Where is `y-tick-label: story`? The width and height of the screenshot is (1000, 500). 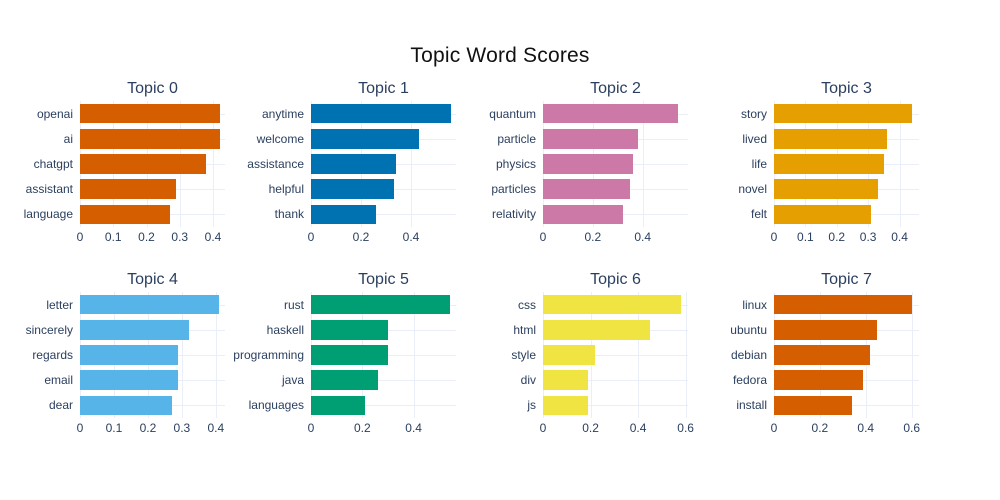 y-tick-label: story is located at coordinates (753, 113).